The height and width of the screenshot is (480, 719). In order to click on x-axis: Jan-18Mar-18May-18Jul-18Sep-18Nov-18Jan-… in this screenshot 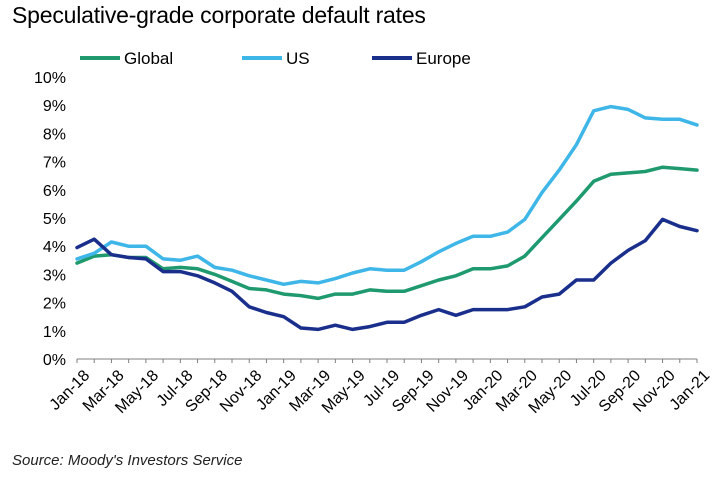, I will do `click(380, 387)`.